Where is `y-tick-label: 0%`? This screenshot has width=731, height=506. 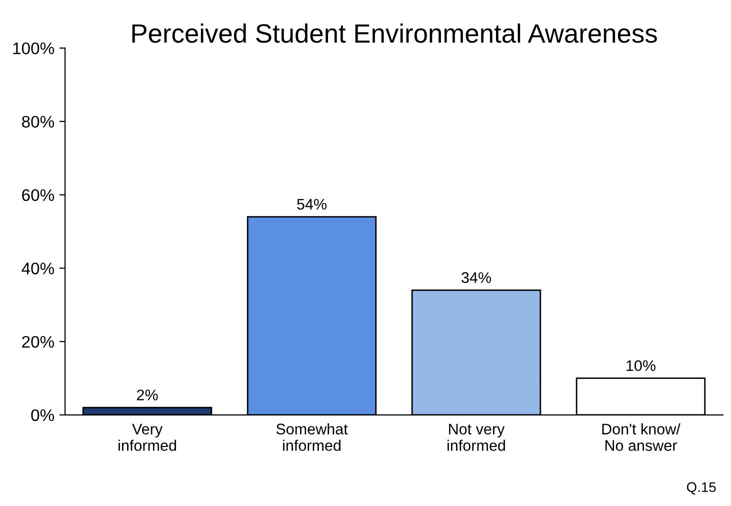 y-tick-label: 0% is located at coordinates (42, 415).